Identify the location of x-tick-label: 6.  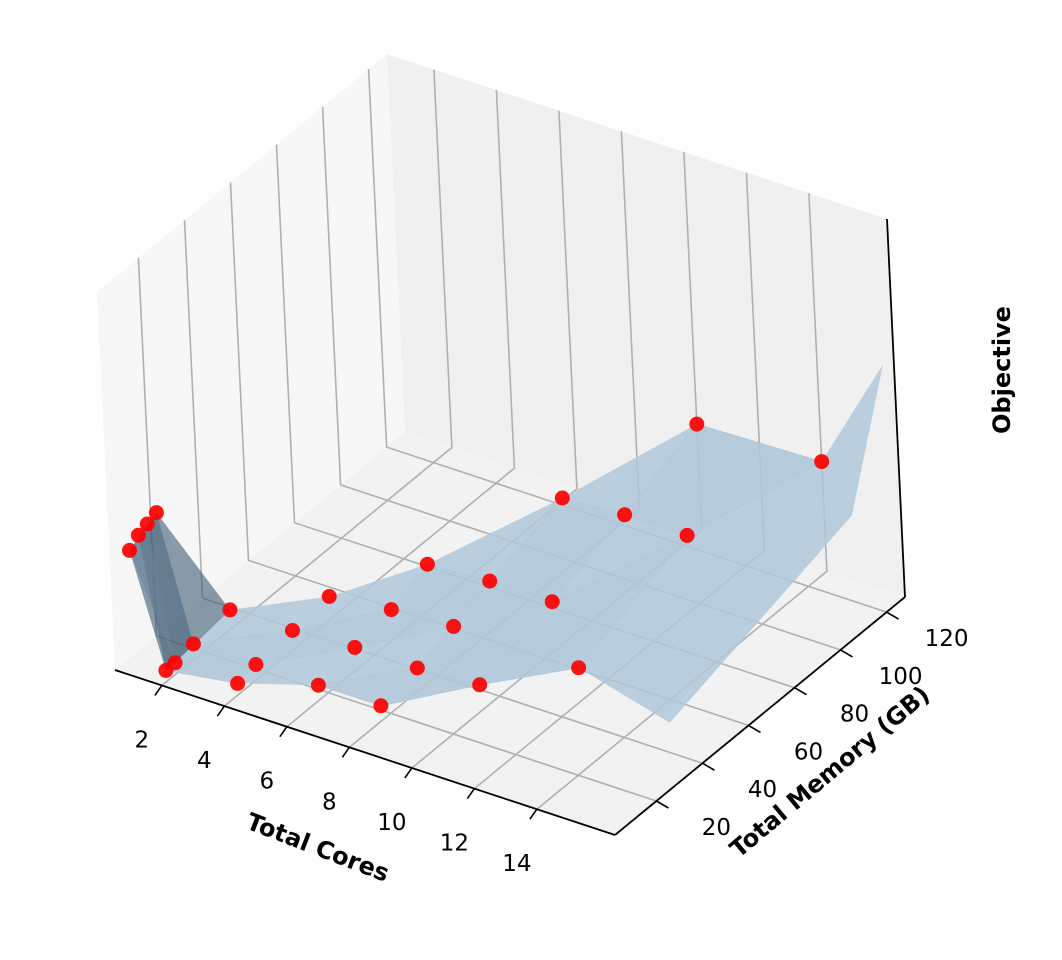
(267, 782).